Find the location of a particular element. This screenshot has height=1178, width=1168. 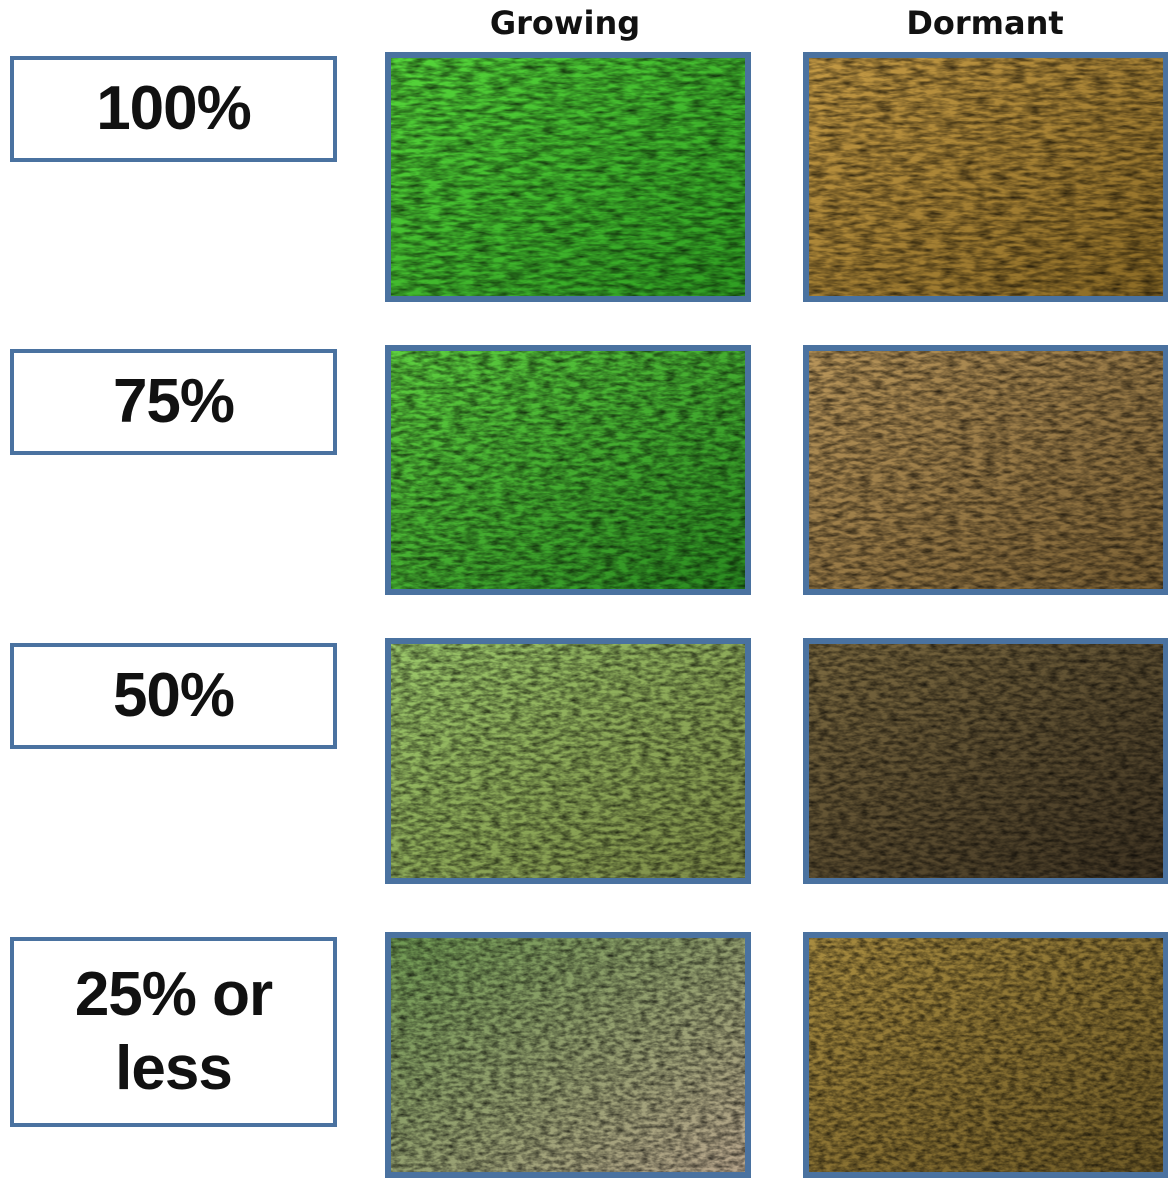

column-heading: Growing is located at coordinates (565, 23).